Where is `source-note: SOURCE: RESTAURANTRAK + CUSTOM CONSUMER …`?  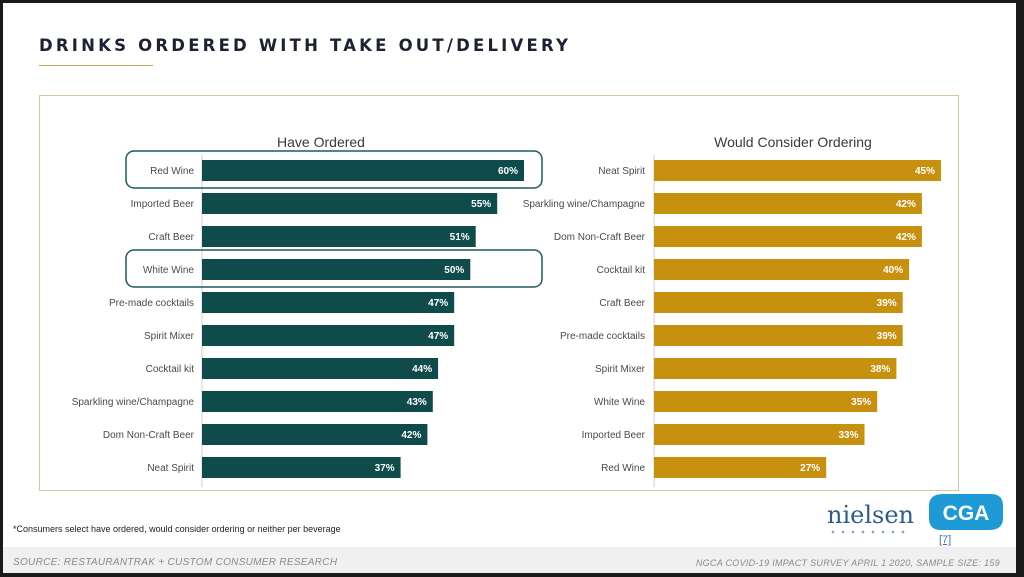 source-note: SOURCE: RESTAURANTRAK + CUSTOM CONSUMER … is located at coordinates (175, 562).